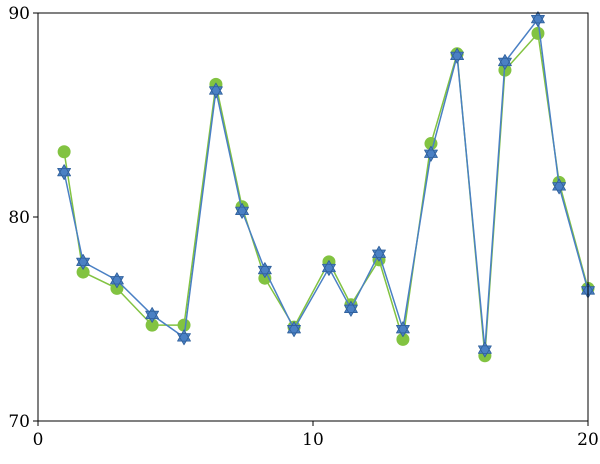 This screenshot has height=464, width=600. Describe the element at coordinates (588, 440) in the screenshot. I see `x-tick-label: 20` at that location.